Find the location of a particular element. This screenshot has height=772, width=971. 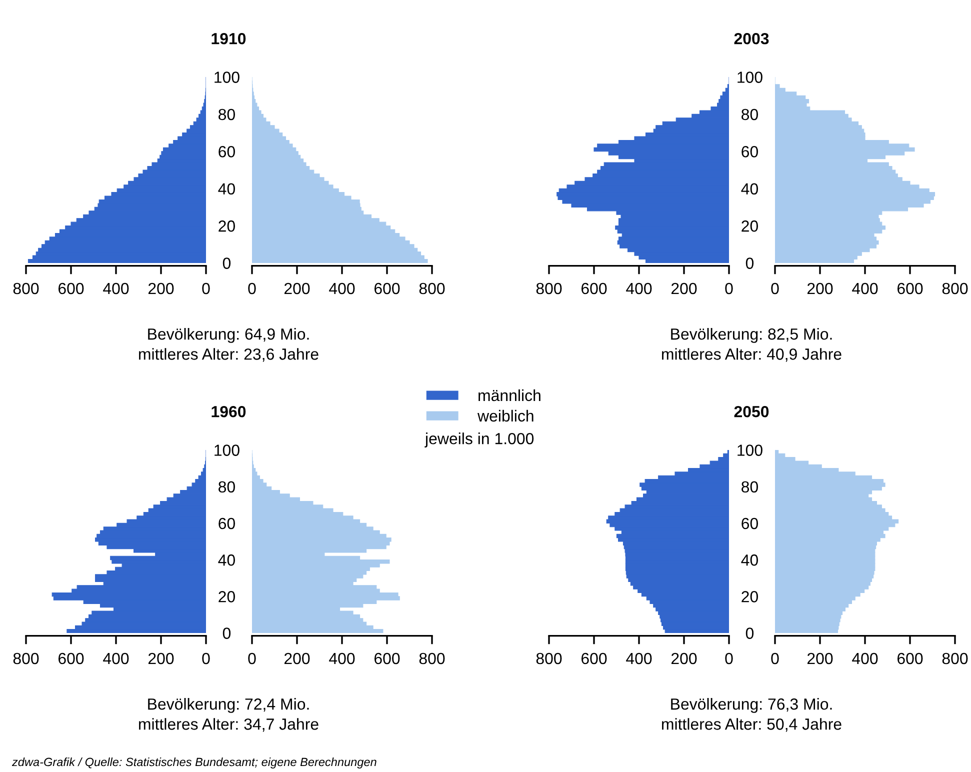

legend-label: weiblich is located at coordinates (505, 416).